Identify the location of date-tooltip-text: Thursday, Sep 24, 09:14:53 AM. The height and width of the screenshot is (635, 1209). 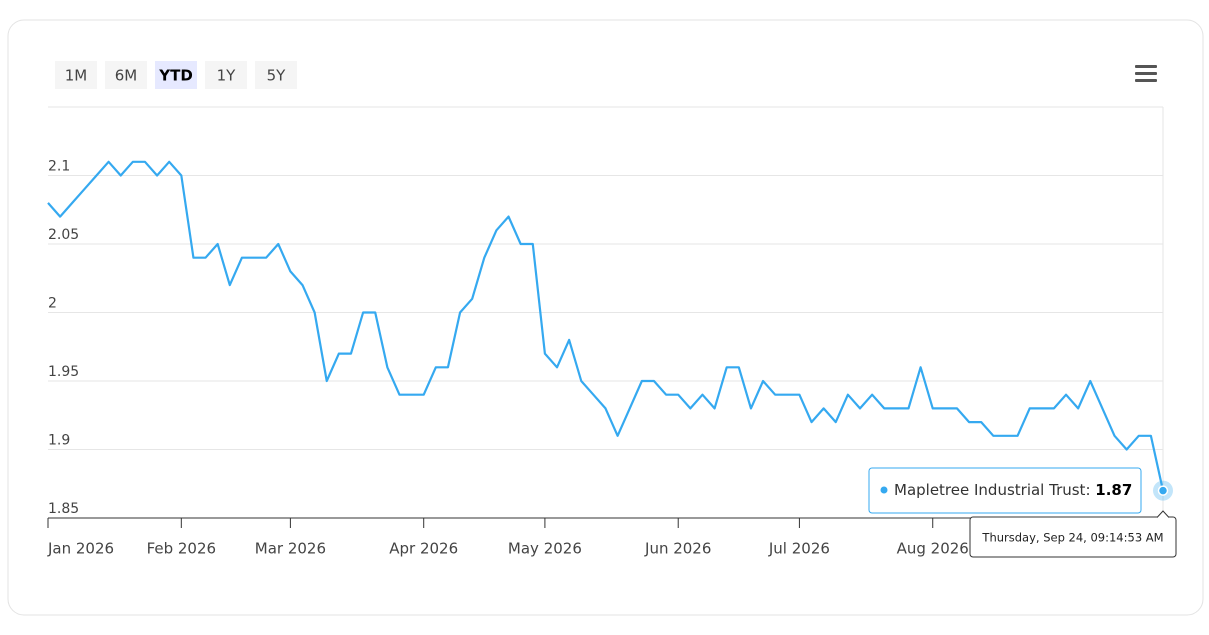
(1072, 538).